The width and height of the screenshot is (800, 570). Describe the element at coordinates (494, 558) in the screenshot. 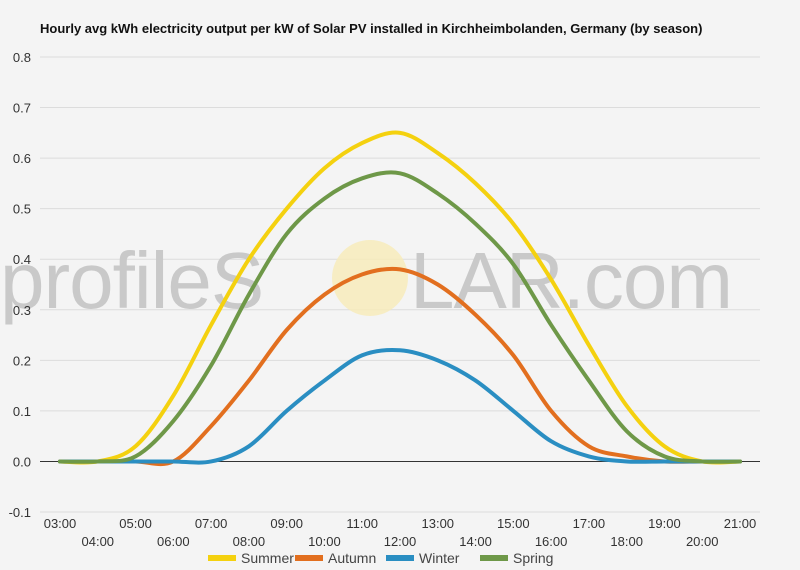

I see `legend-swatch-spring` at that location.